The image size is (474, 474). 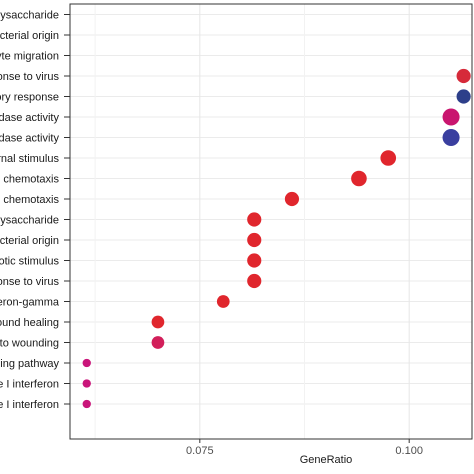 I want to click on y-axis-label: ory response, so click(x=29, y=98).